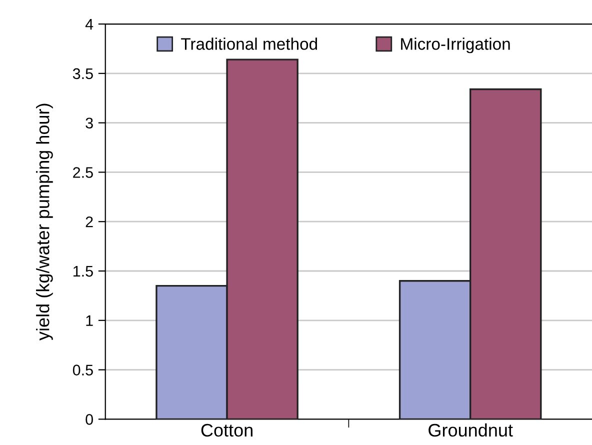 The image size is (592, 445). I want to click on y-tick-label: 4, so click(89, 24).